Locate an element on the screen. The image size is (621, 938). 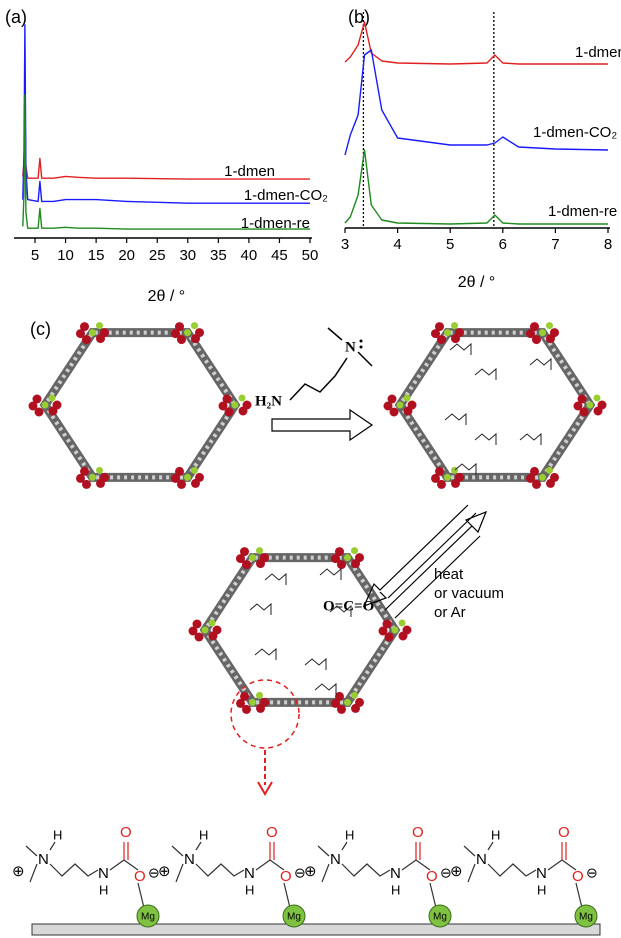
lone-pair is located at coordinates (361, 341).